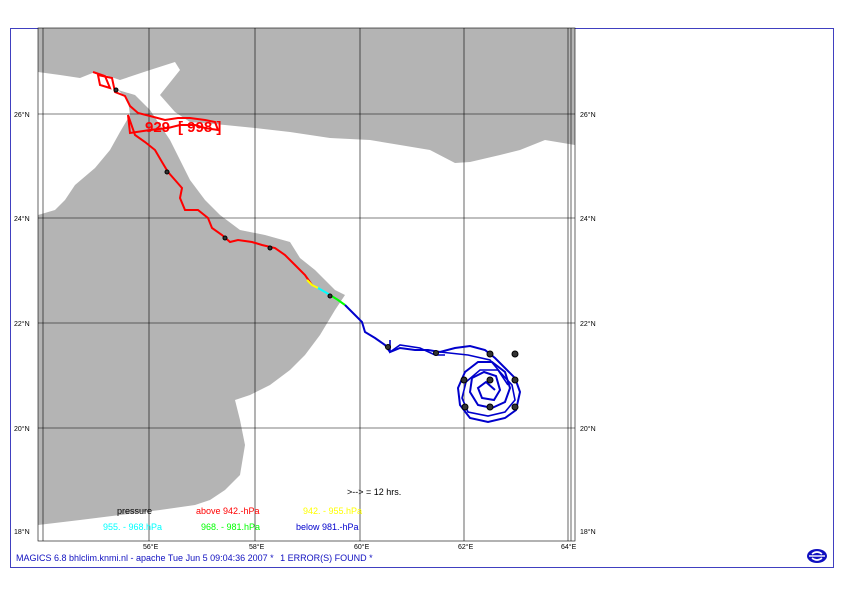 This screenshot has height=596, width=842. I want to click on legend-interval: >--> = 12 hrs., so click(374, 492).